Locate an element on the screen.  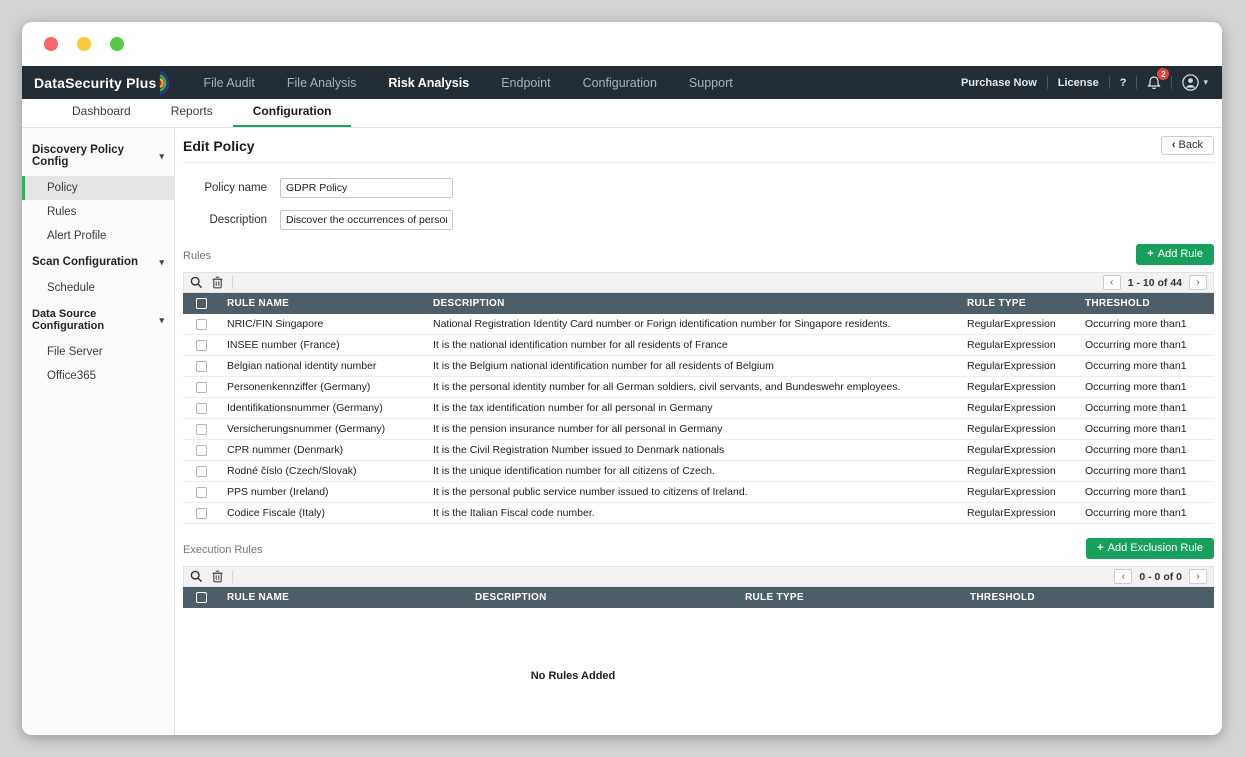
user-menu-button: ▾ is located at coordinates (1195, 82).